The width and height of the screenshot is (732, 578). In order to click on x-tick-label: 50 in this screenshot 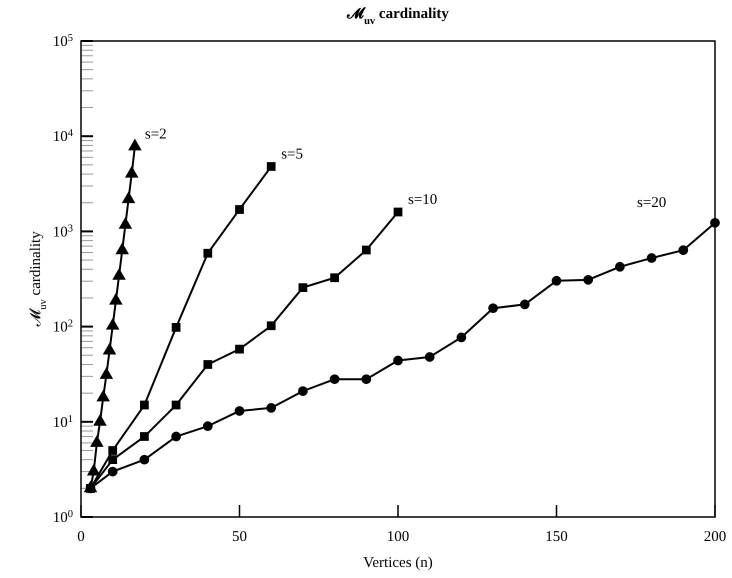, I will do `click(239, 537)`.